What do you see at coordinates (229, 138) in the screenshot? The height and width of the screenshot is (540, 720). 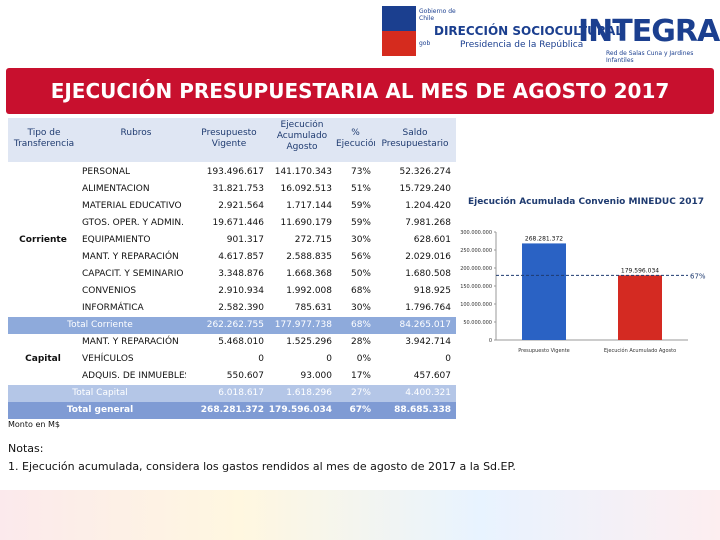 I see `column-header: Presupuesto Vigente` at bounding box center [229, 138].